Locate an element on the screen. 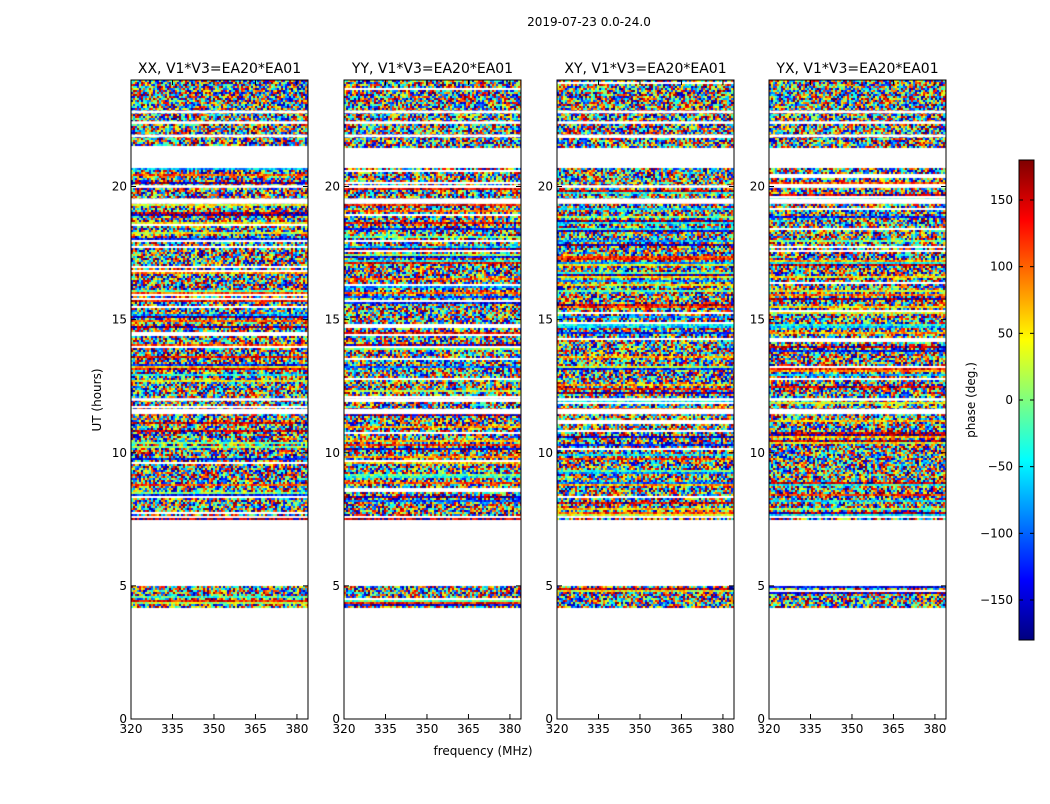 This screenshot has width=1050, height=804. colorbar-tick-label: −150 is located at coordinates (996, 600).